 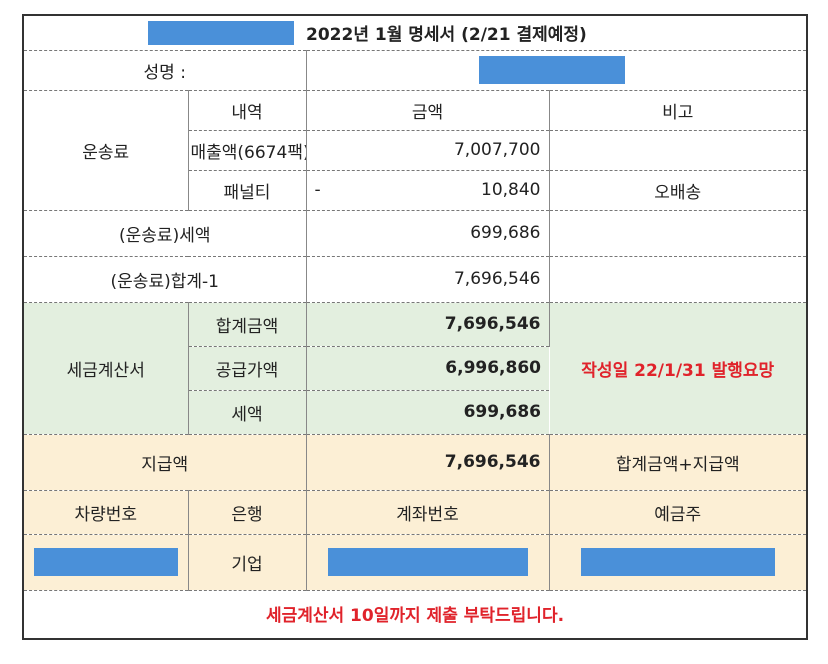 I want to click on header-amount: 금액, so click(x=428, y=110).